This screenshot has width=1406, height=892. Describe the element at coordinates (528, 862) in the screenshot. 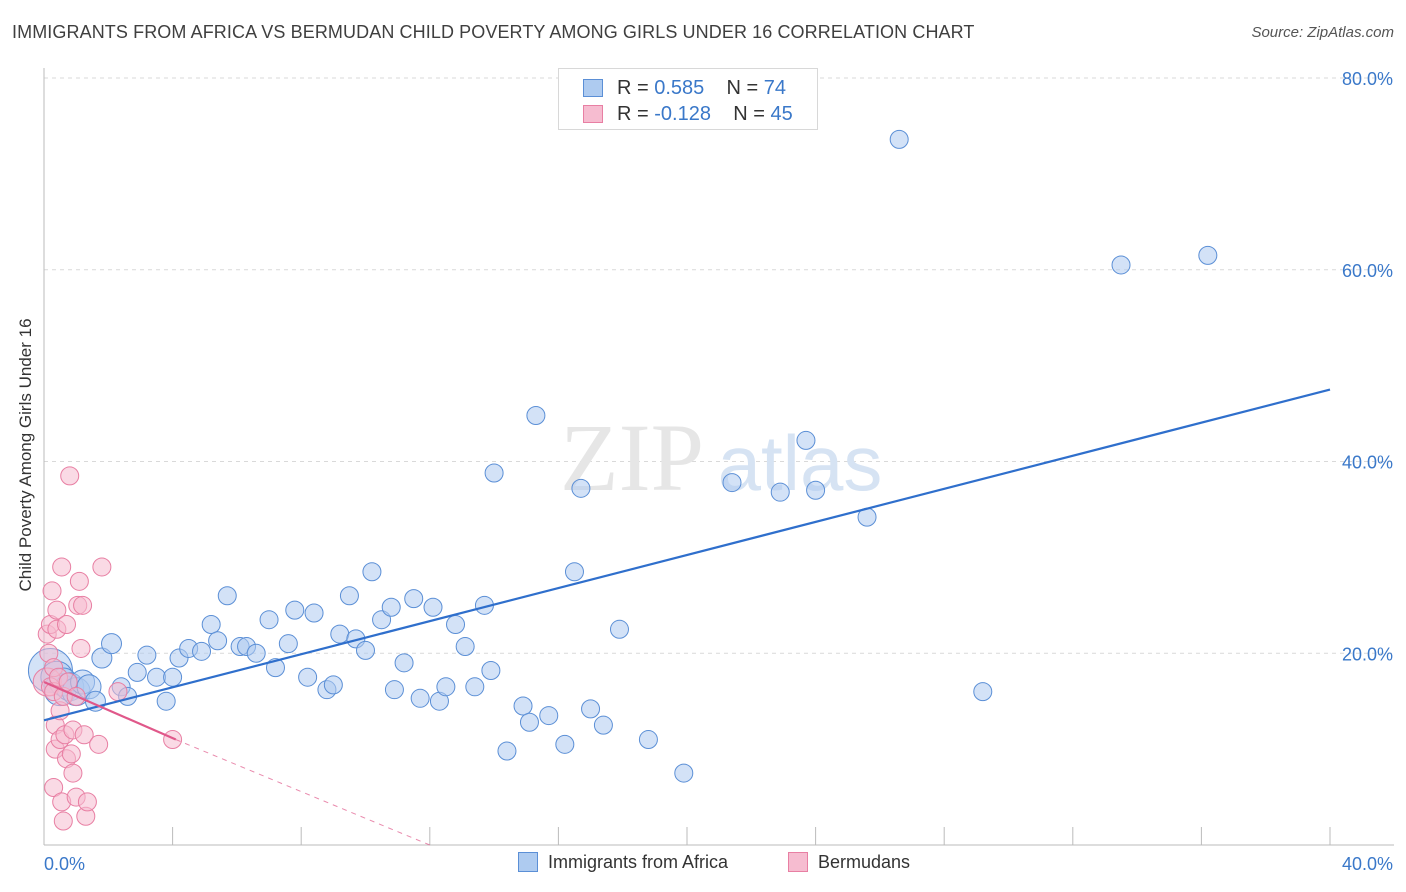

I see `bottom-legend-swatch-blue` at that location.